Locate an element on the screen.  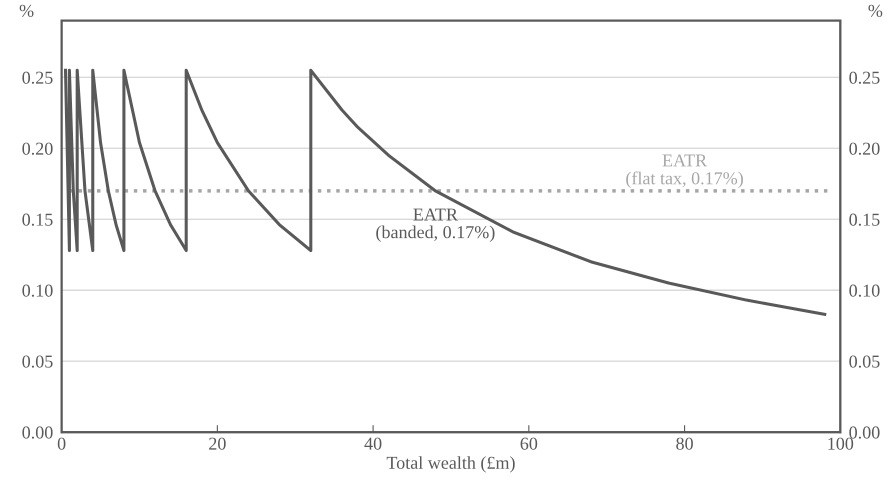
x-tick-label: 20 is located at coordinates (217, 444).